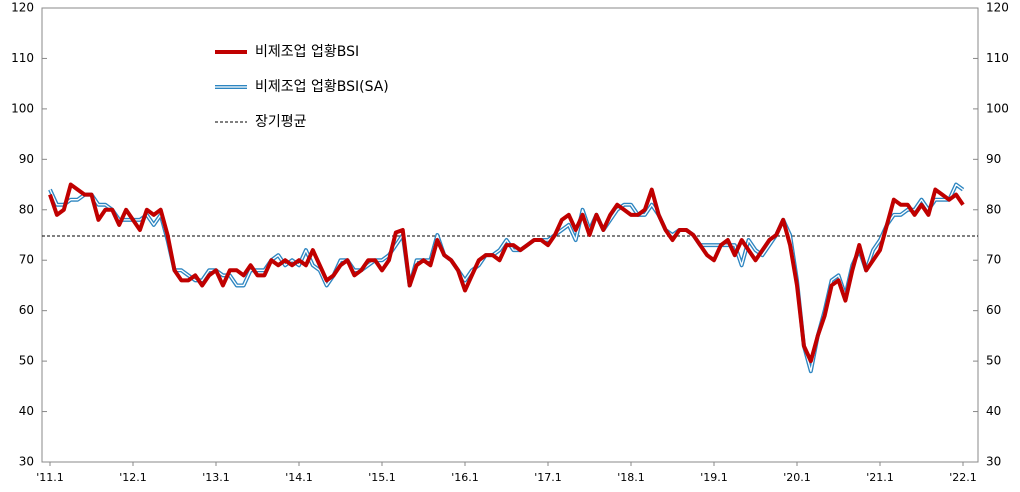  I want to click on y-tick-label: 110, so click(22, 58).